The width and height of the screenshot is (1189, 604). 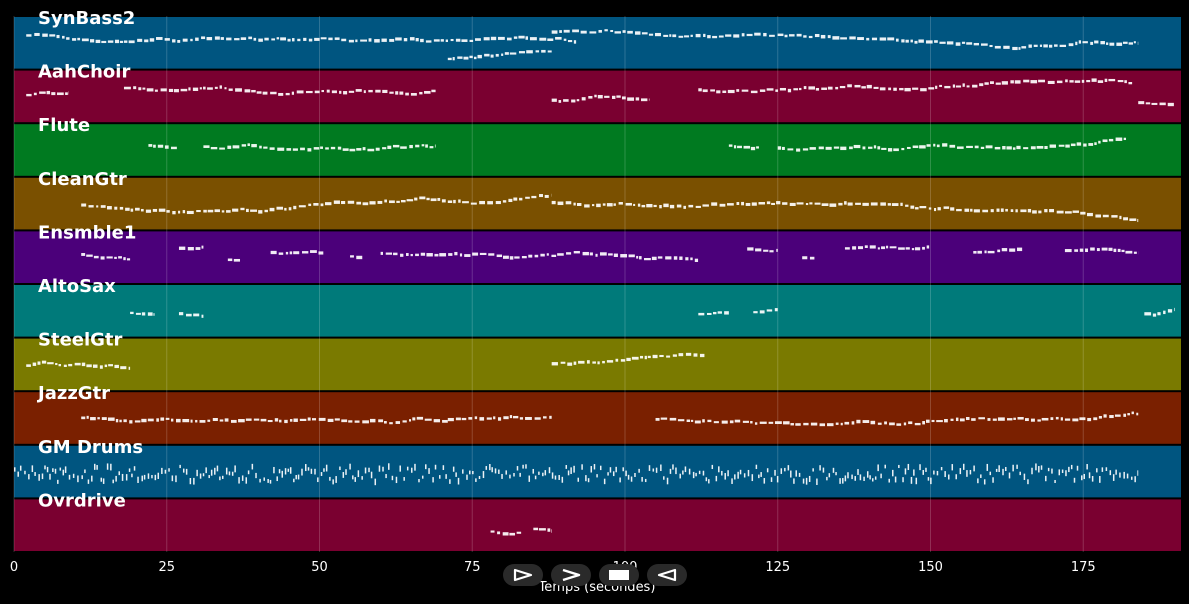 I want to click on stop-button, so click(x=619, y=575).